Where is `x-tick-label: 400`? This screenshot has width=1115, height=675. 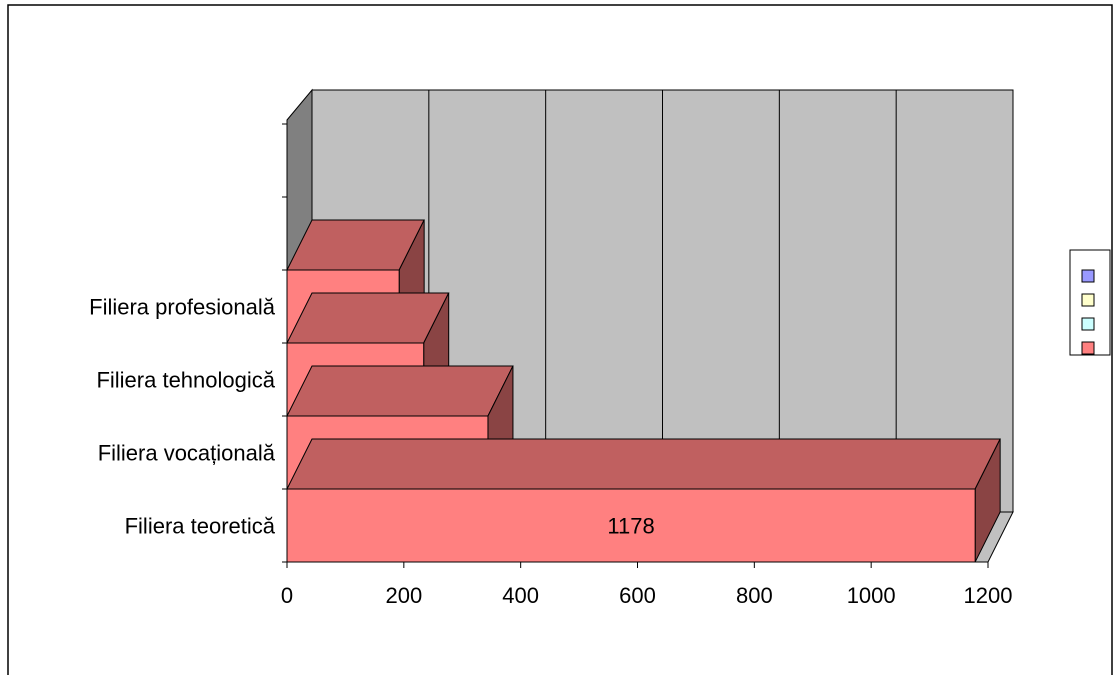
x-tick-label: 400 is located at coordinates (520, 595).